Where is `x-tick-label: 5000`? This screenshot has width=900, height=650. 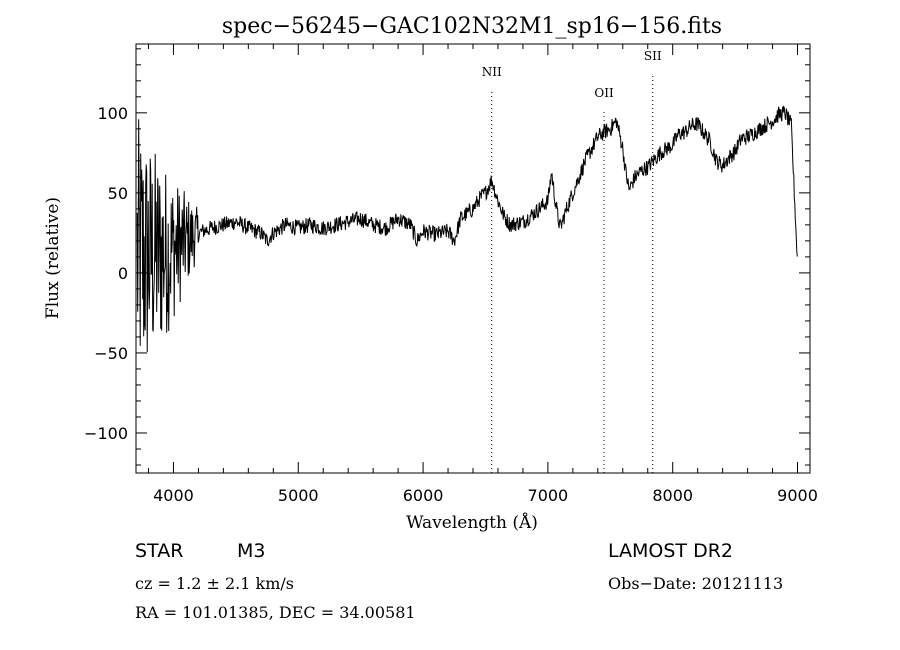 x-tick-label: 5000 is located at coordinates (298, 495).